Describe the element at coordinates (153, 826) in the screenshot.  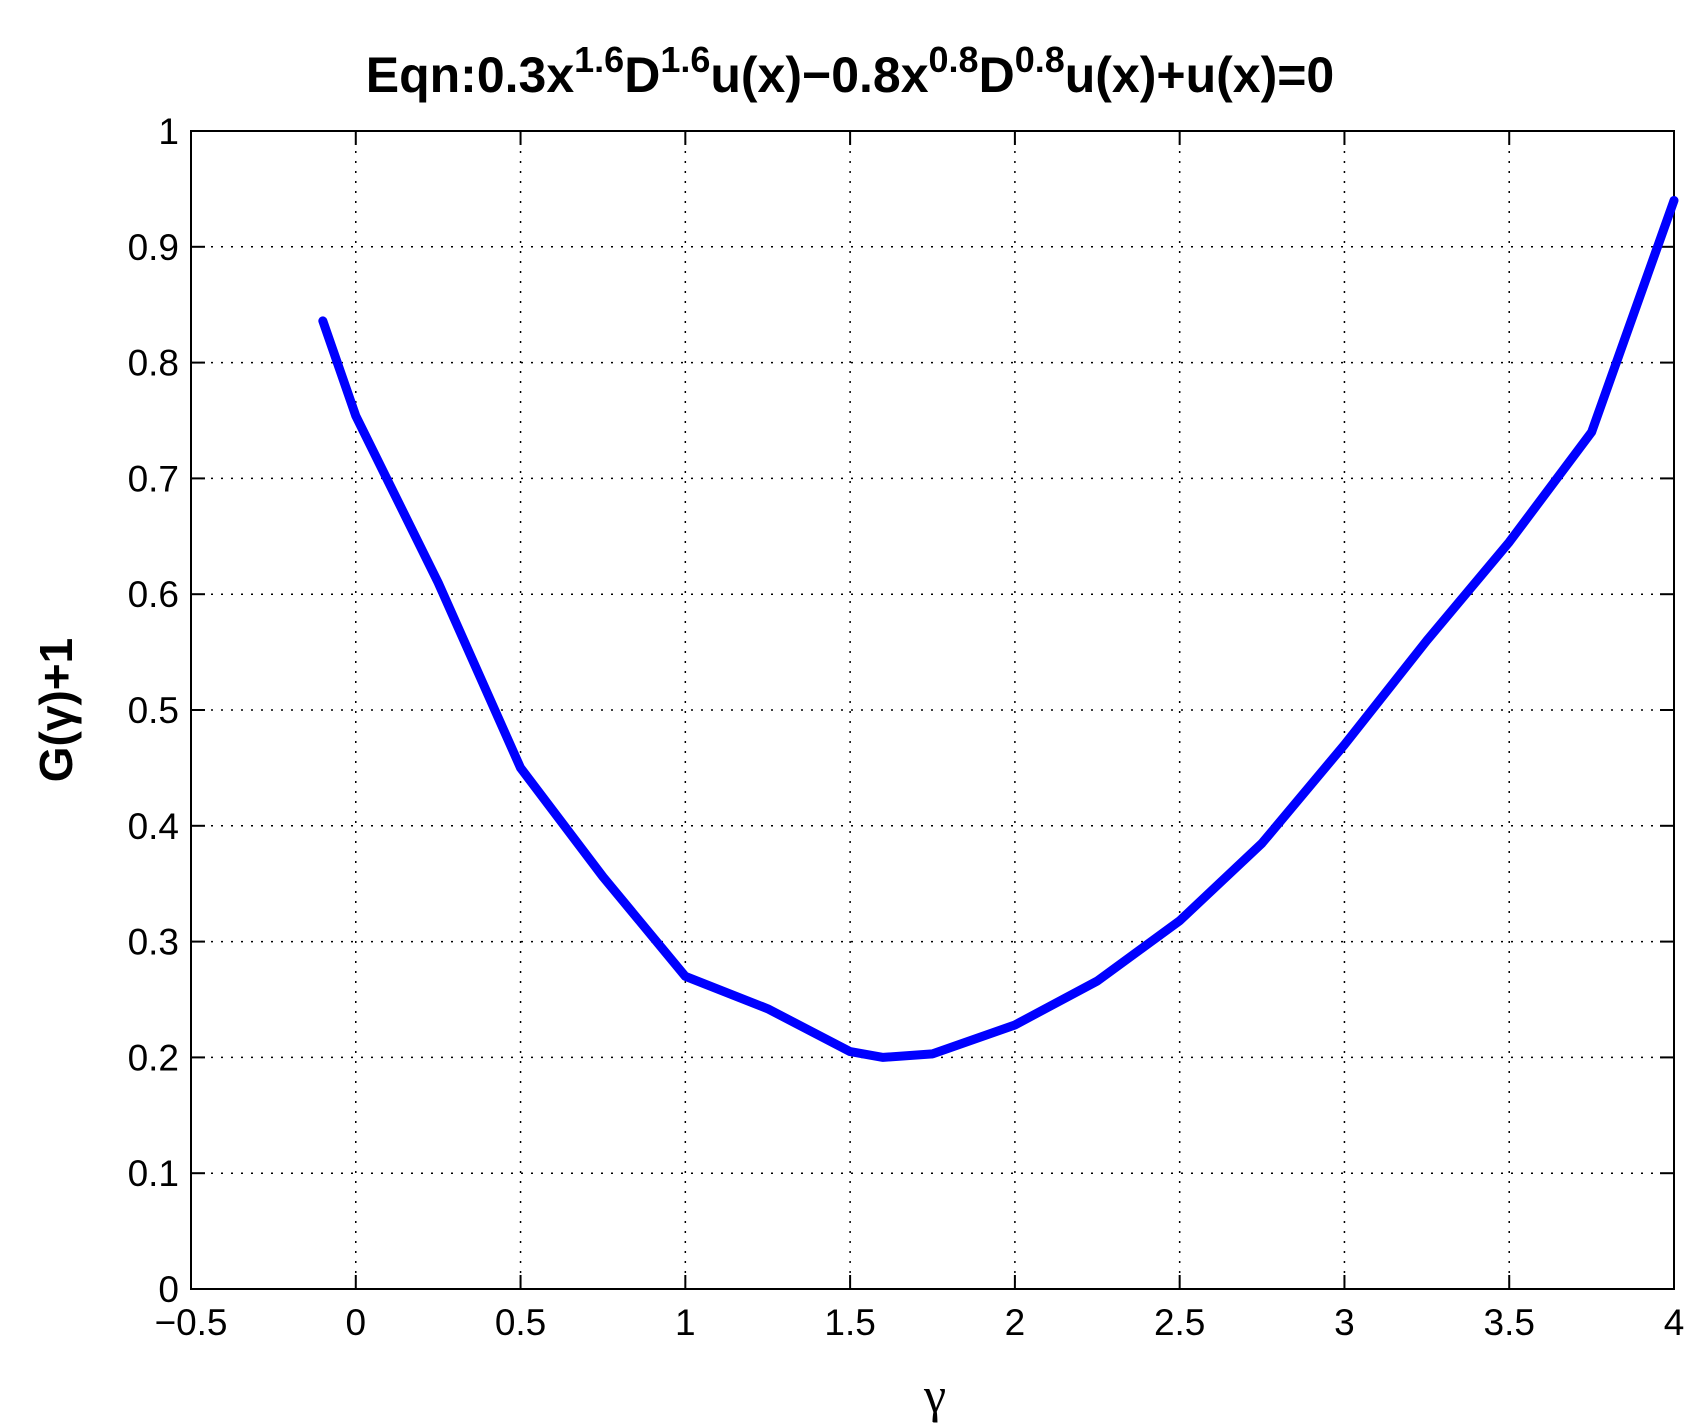
I see `y-tick-label: 0.4` at that location.